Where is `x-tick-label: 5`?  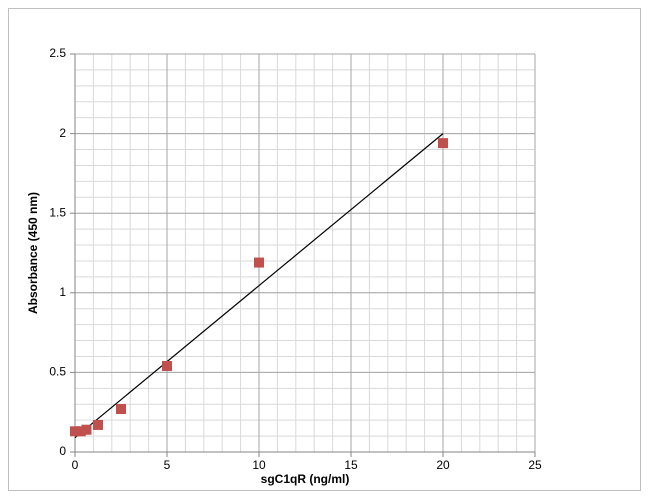
x-tick-label: 5 is located at coordinates (167, 465).